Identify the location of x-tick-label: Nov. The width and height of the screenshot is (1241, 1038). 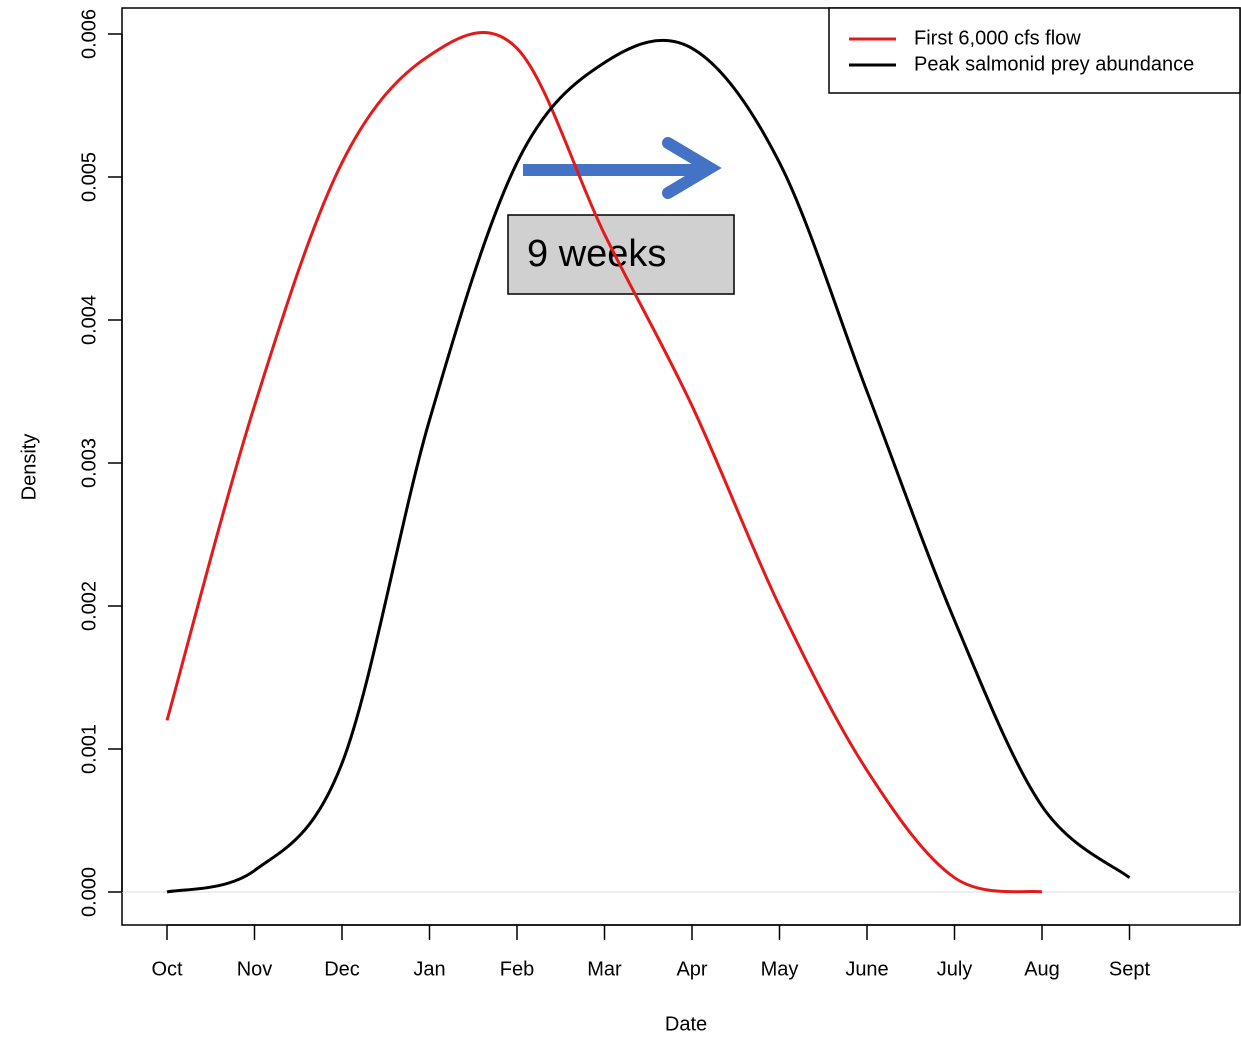
(255, 969).